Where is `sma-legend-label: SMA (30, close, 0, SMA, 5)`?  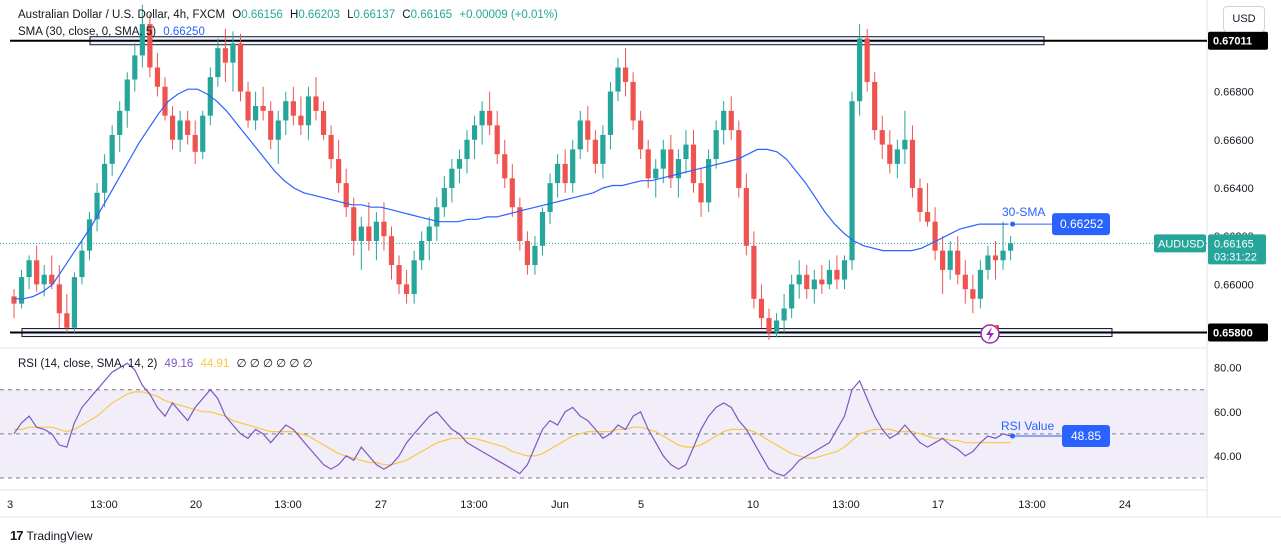
sma-legend-label: SMA (30, close, 0, SMA, 5) is located at coordinates (87, 32).